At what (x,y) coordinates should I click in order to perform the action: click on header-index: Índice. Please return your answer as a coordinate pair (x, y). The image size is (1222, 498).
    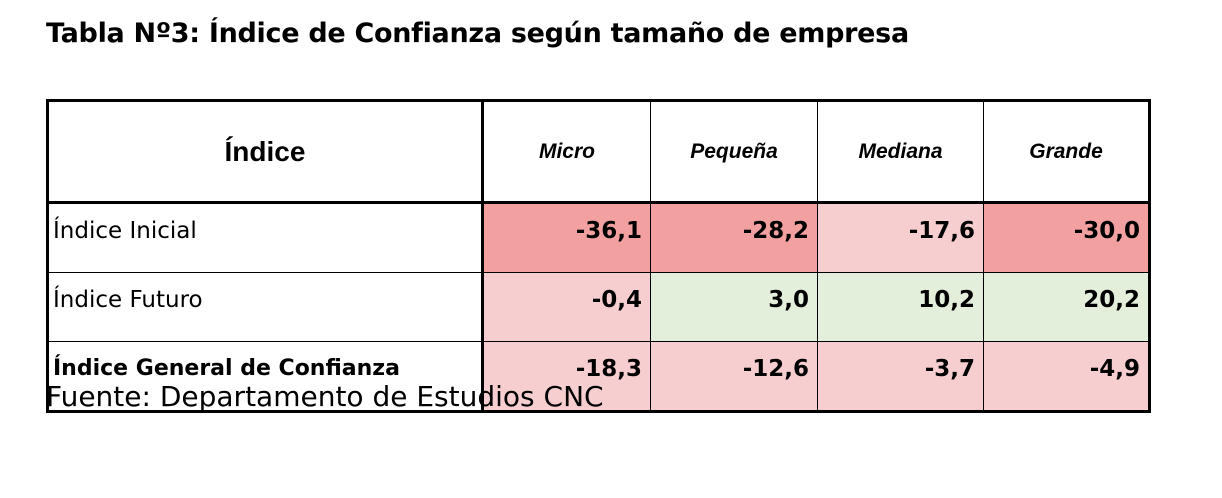
    Looking at the image, I should click on (265, 151).